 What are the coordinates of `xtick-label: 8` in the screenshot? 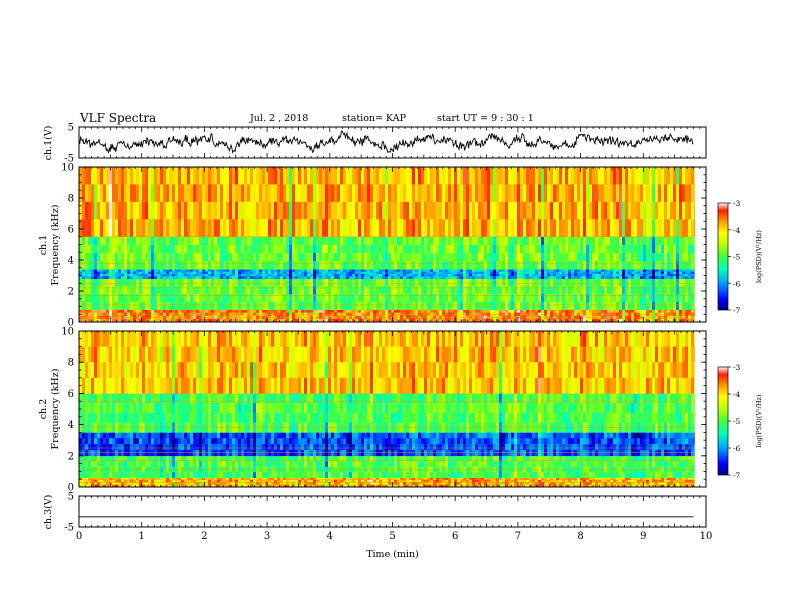 It's located at (580, 536).